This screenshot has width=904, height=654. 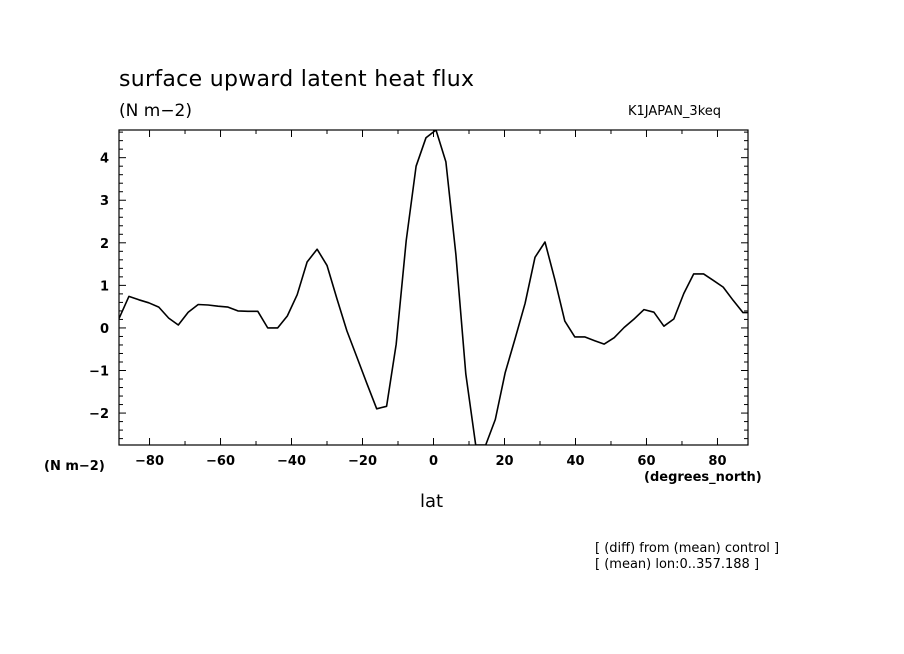 I want to click on x-tick-label: 80, so click(x=717, y=461).